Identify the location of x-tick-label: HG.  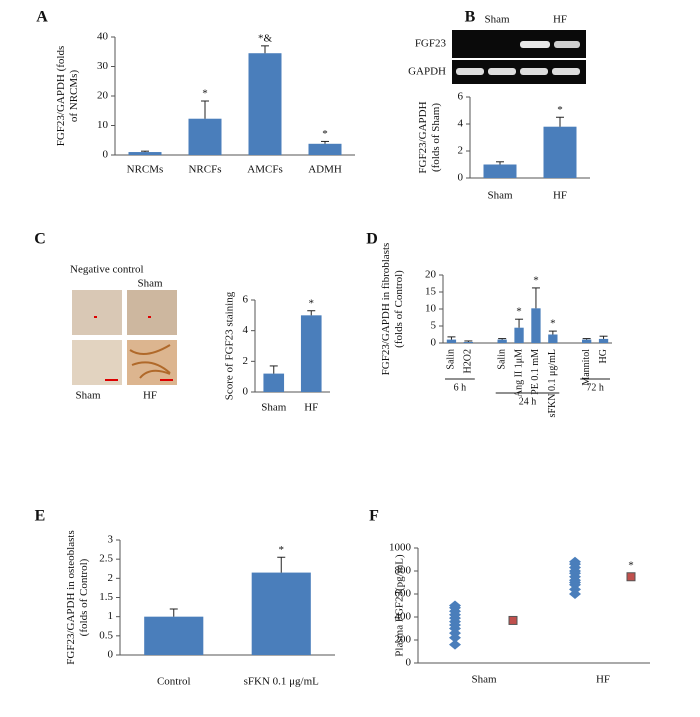
(603, 356).